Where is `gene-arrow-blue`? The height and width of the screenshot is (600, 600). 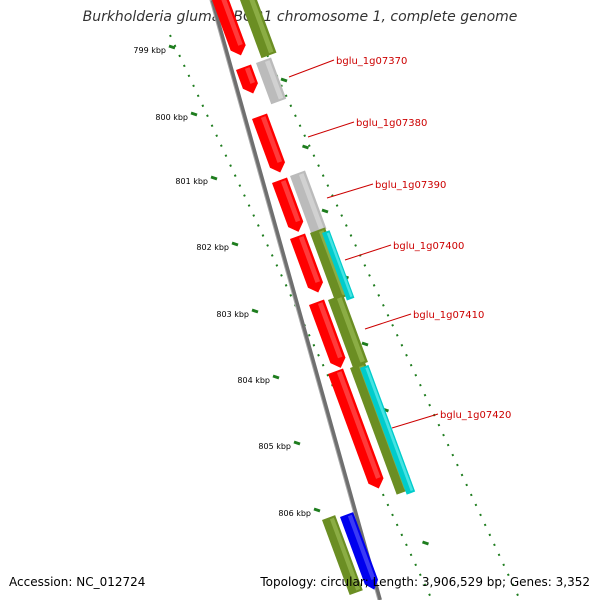 gene-arrow-blue is located at coordinates (359, 551).